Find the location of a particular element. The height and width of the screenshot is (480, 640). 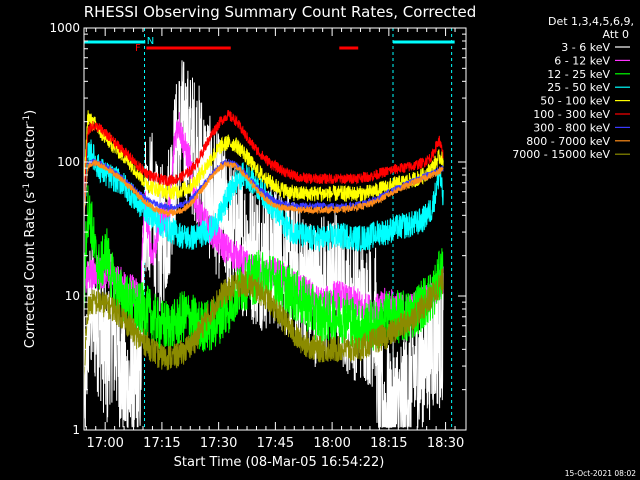

x-tick-label-5: 18:15 is located at coordinates (388, 443).